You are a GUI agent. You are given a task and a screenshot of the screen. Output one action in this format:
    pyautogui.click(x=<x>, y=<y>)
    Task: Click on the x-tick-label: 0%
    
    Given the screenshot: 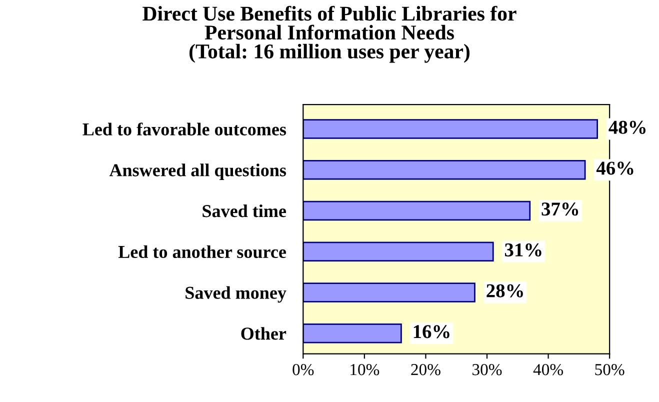 What is the action you would take?
    pyautogui.click(x=303, y=370)
    